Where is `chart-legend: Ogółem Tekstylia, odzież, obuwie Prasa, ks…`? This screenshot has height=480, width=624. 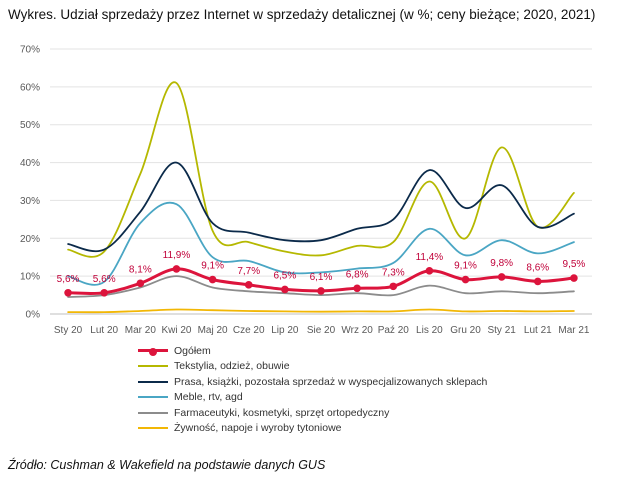
chart-legend: Ogółem Tekstylia, odzież, obuwie Prasa, ks… is located at coordinates (312, 389).